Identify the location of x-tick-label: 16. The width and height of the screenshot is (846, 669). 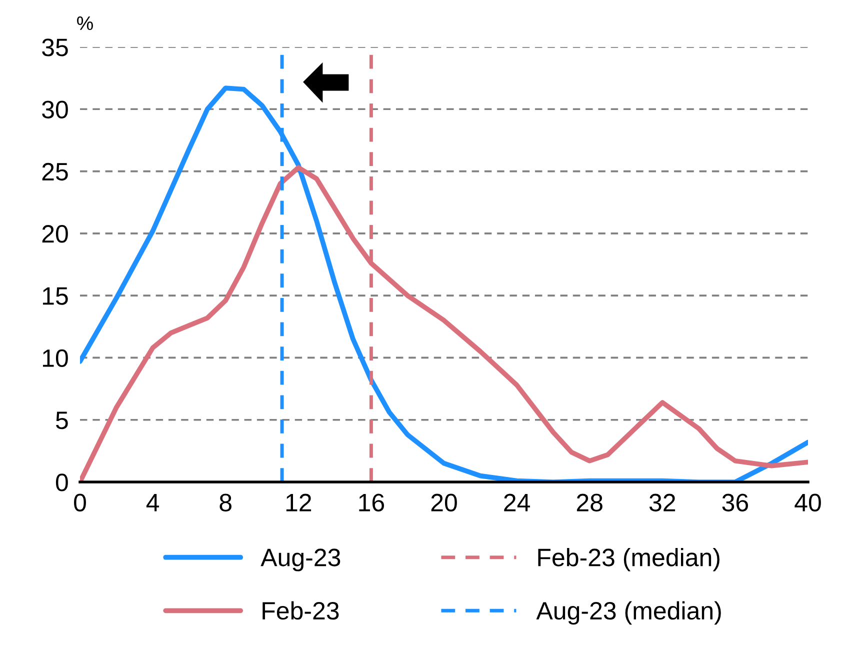
(371, 503).